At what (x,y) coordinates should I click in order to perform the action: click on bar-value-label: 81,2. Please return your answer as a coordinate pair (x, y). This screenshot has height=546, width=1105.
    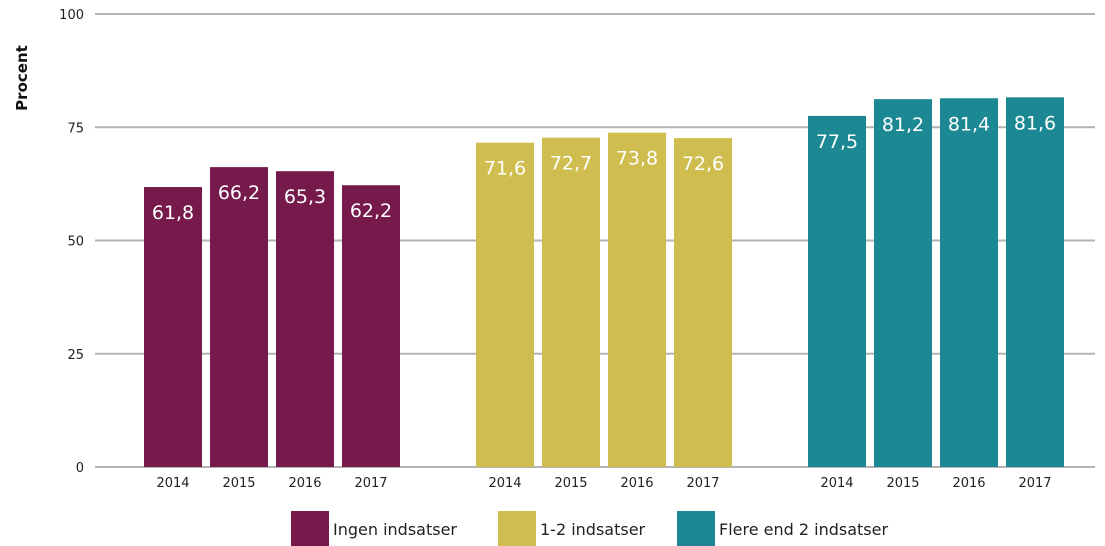
    Looking at the image, I should click on (903, 125).